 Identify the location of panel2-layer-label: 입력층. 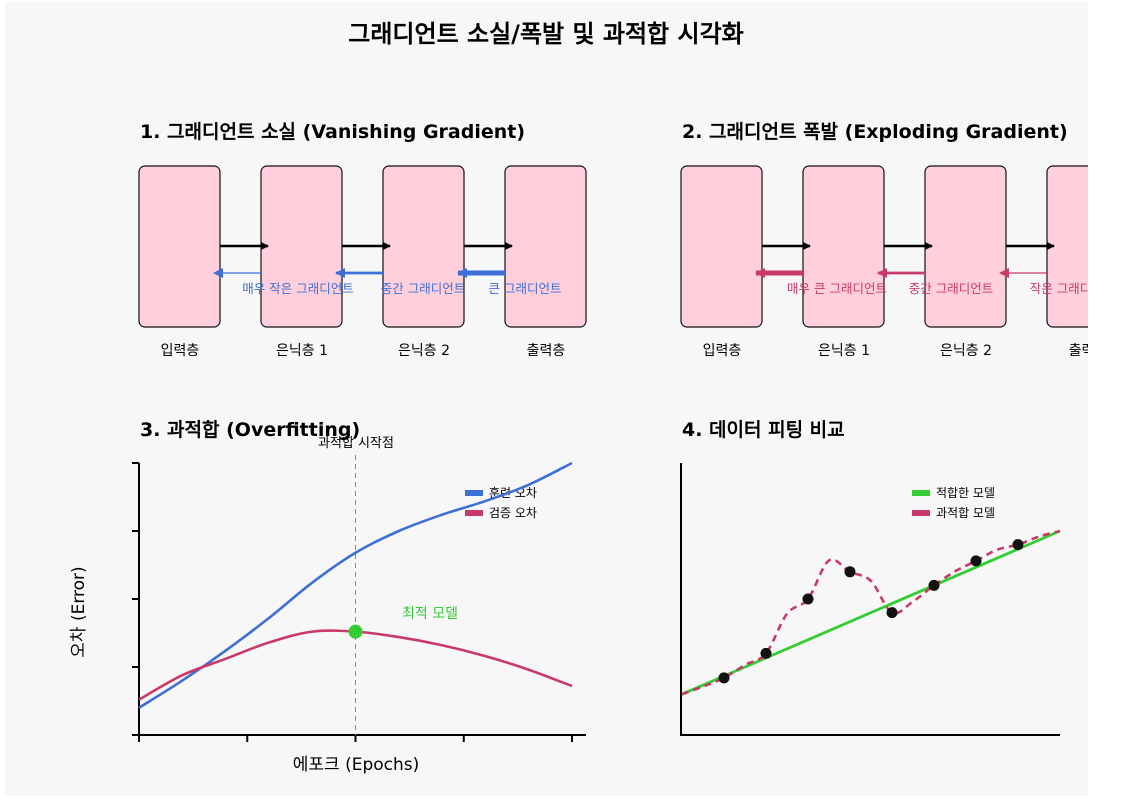
(722, 351).